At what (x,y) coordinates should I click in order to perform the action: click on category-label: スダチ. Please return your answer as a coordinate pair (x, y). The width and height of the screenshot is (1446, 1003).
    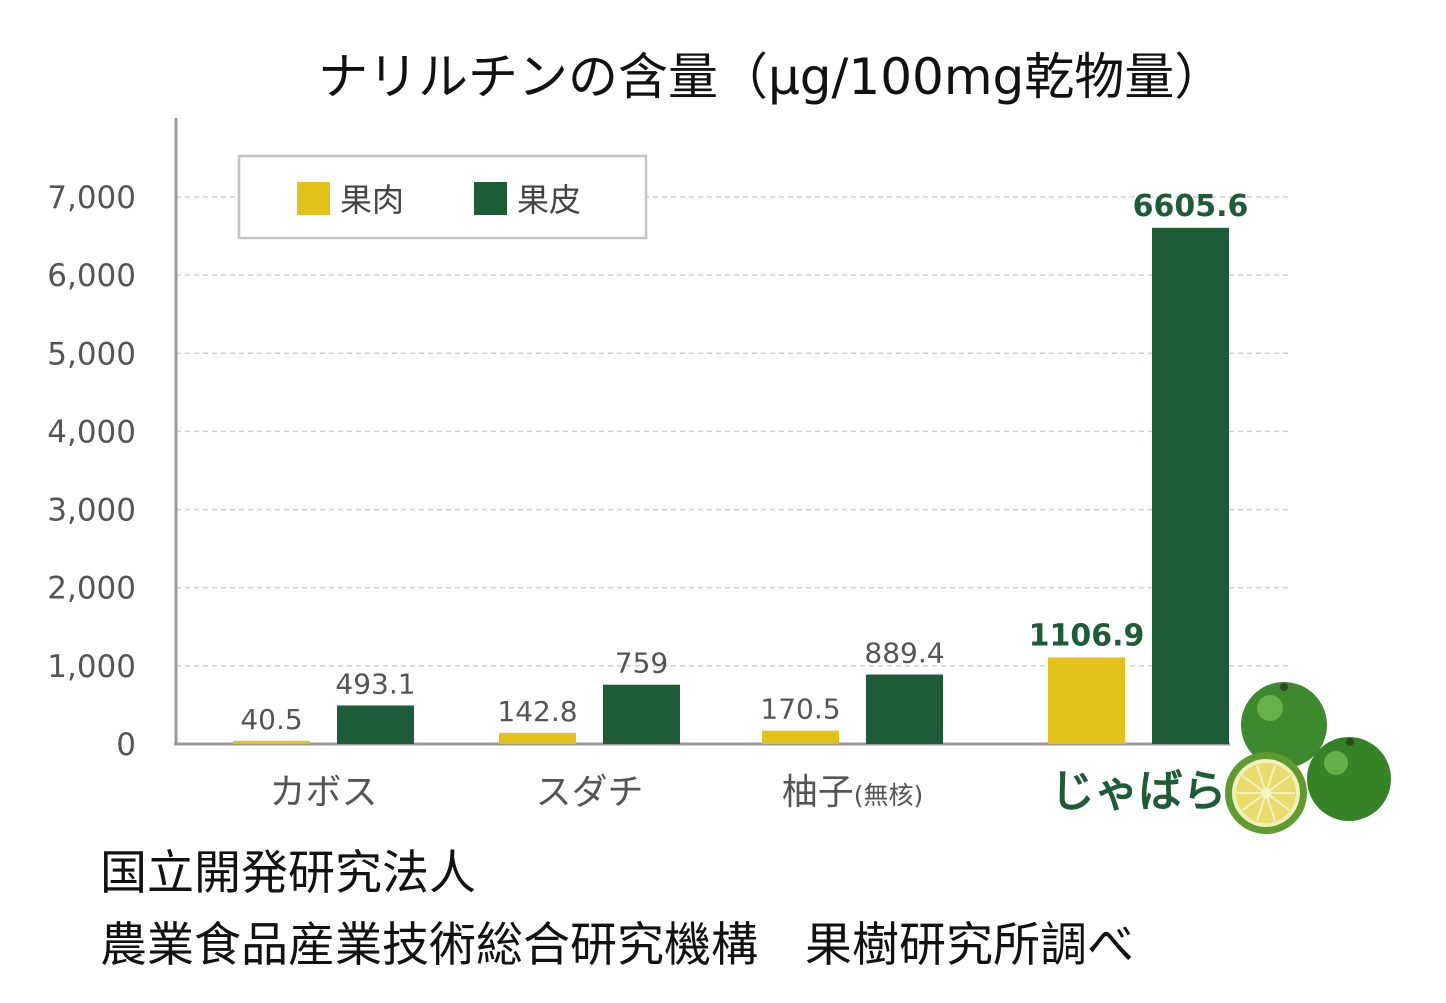
    Looking at the image, I should click on (589, 792).